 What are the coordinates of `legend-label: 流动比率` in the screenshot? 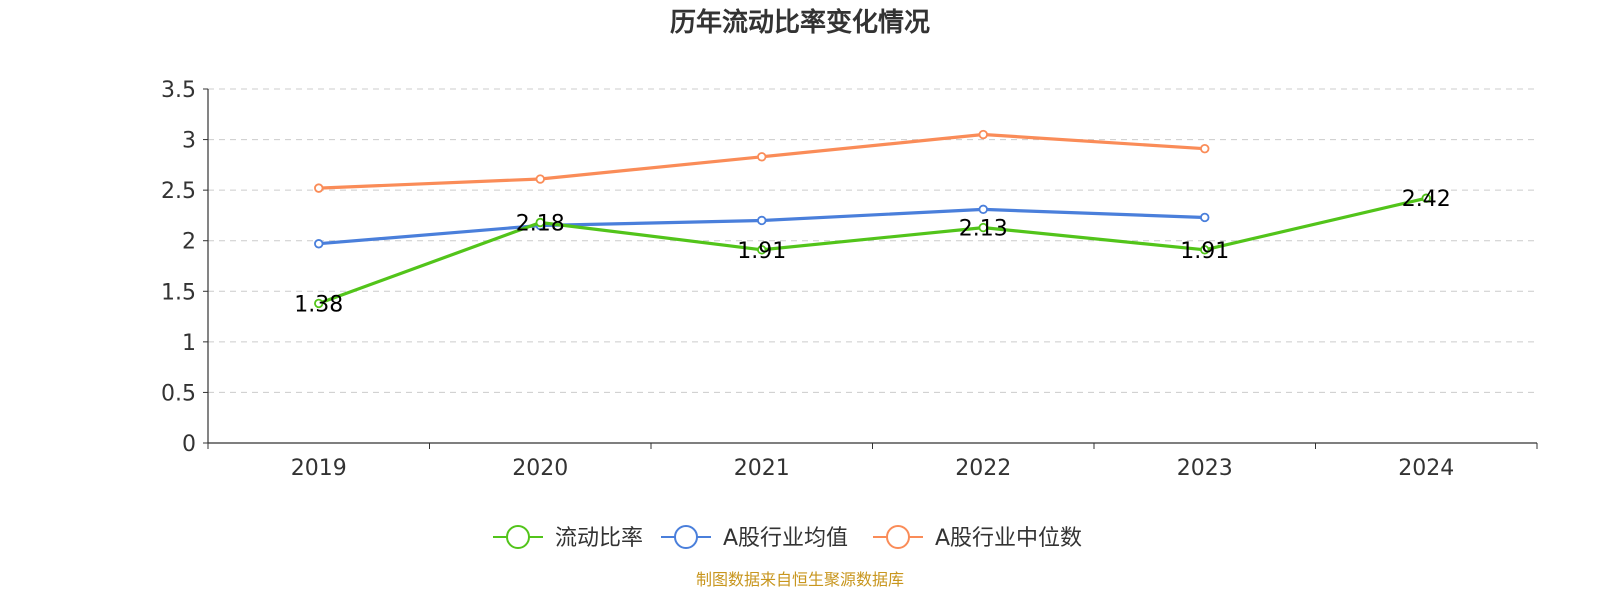 It's located at (599, 538).